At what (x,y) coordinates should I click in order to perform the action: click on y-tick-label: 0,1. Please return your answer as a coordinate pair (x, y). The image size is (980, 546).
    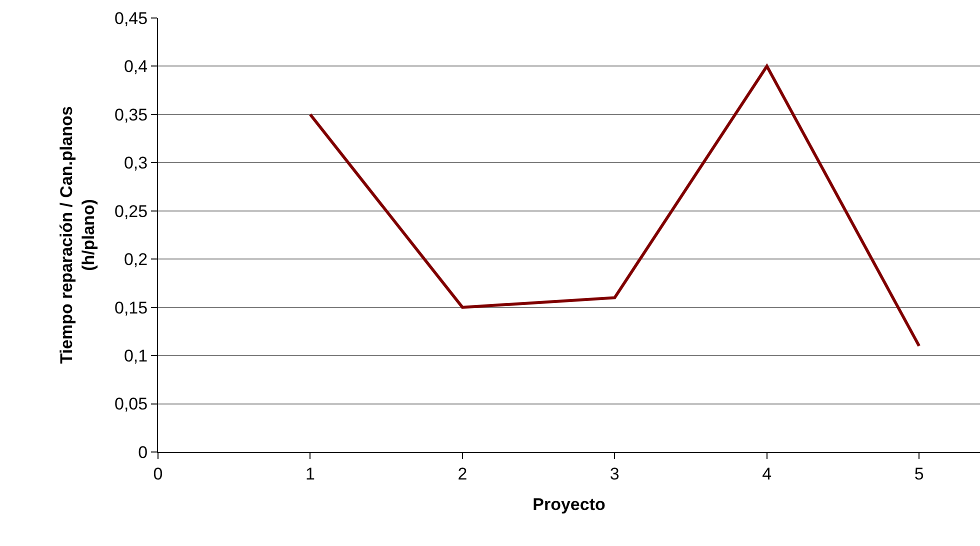
    Looking at the image, I should click on (136, 356).